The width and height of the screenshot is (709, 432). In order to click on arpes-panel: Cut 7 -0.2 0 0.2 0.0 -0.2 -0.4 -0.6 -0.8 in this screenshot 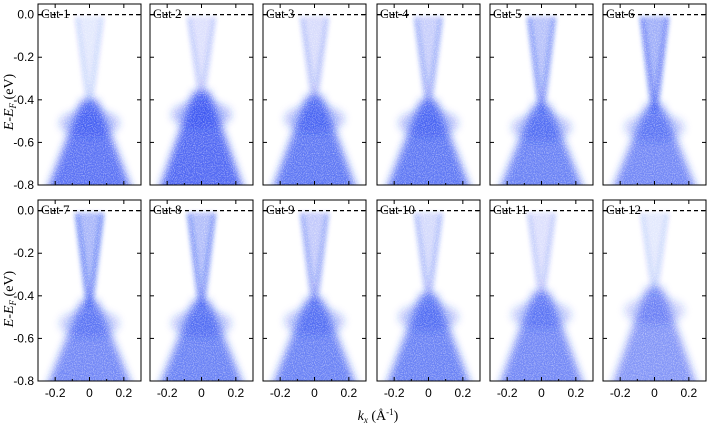, I will do `click(77, 299)`.